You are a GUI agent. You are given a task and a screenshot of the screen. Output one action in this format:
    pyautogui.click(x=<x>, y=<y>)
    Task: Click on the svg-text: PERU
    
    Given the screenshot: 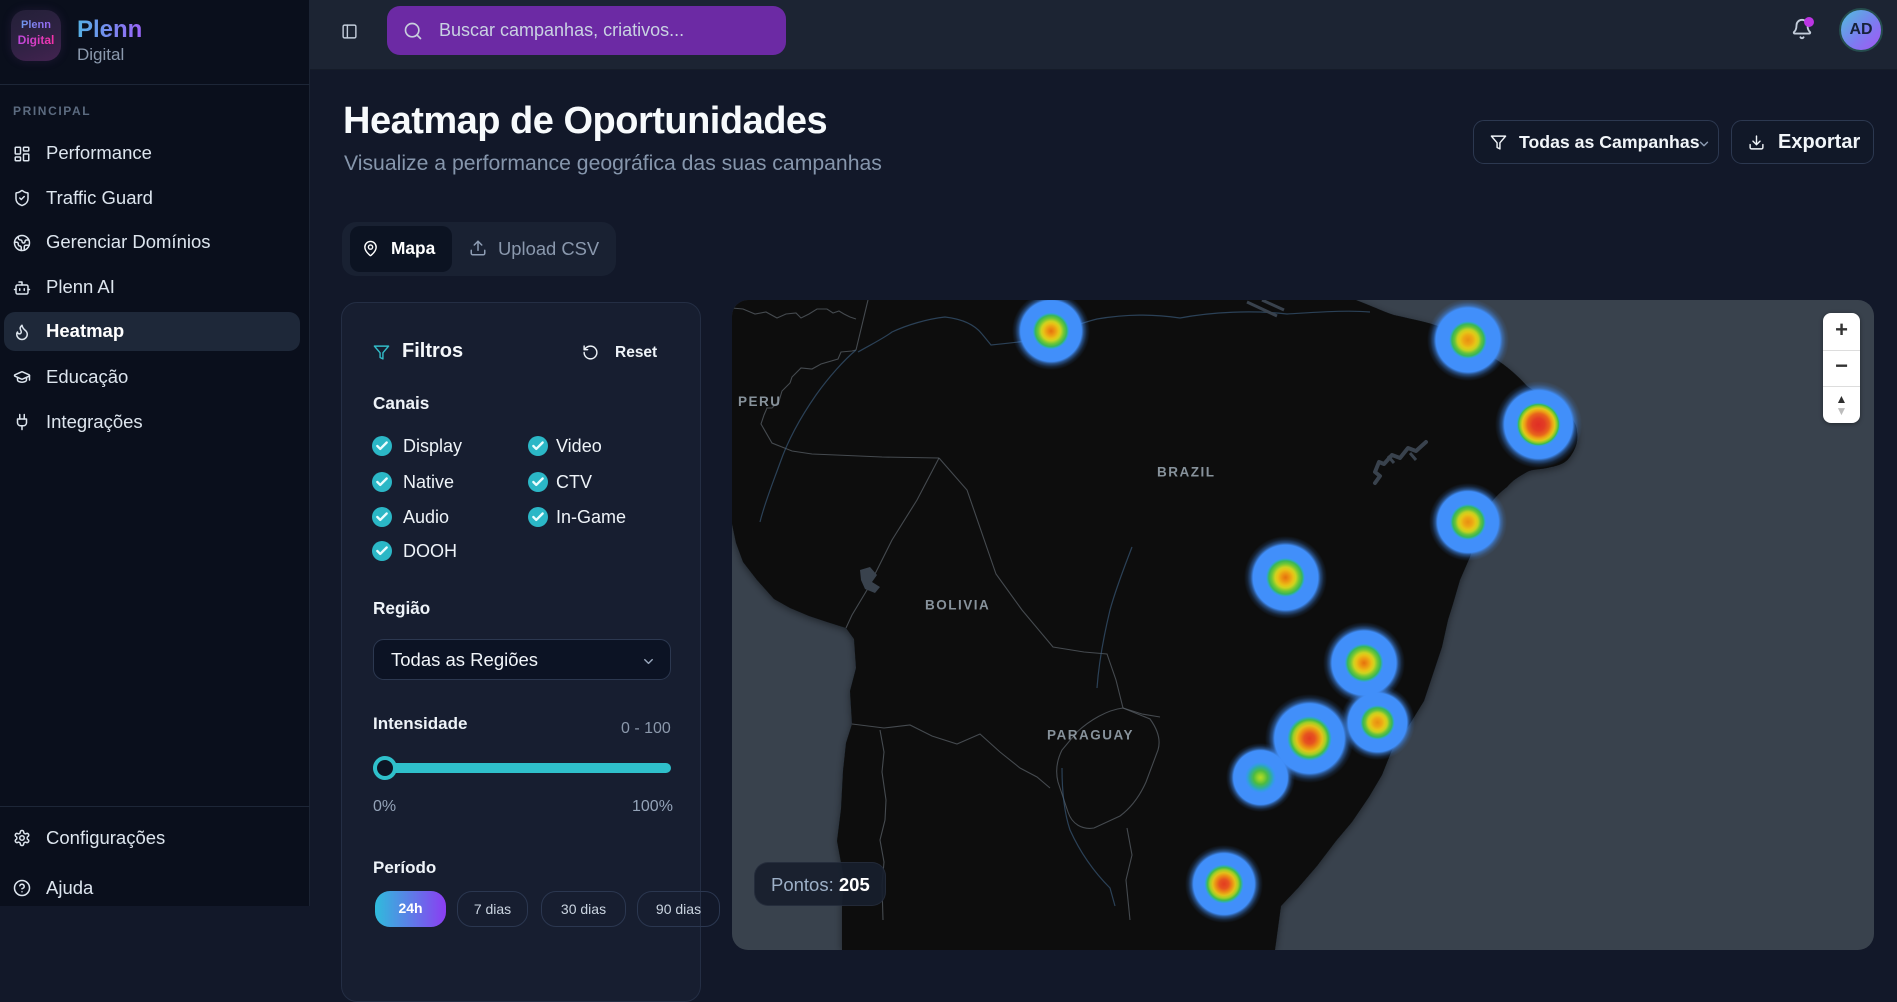 What is the action you would take?
    pyautogui.click(x=760, y=401)
    